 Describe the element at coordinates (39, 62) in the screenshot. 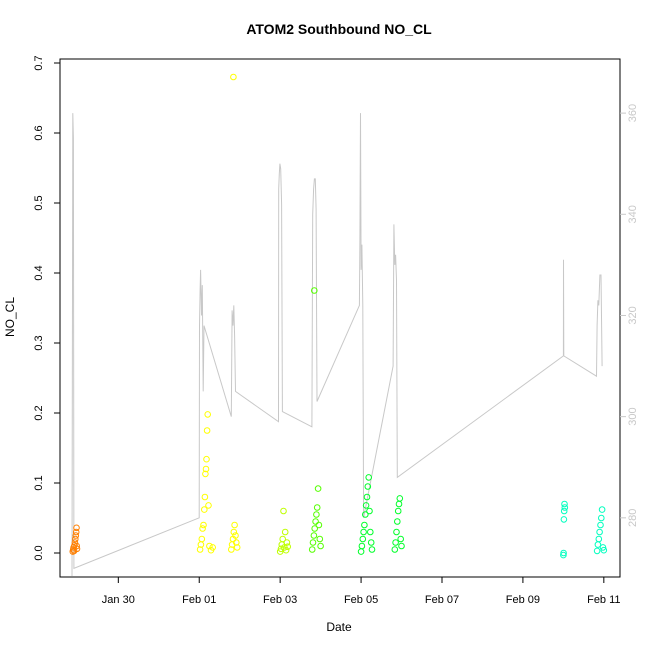

I see `y-tick-label: 0.7` at that location.